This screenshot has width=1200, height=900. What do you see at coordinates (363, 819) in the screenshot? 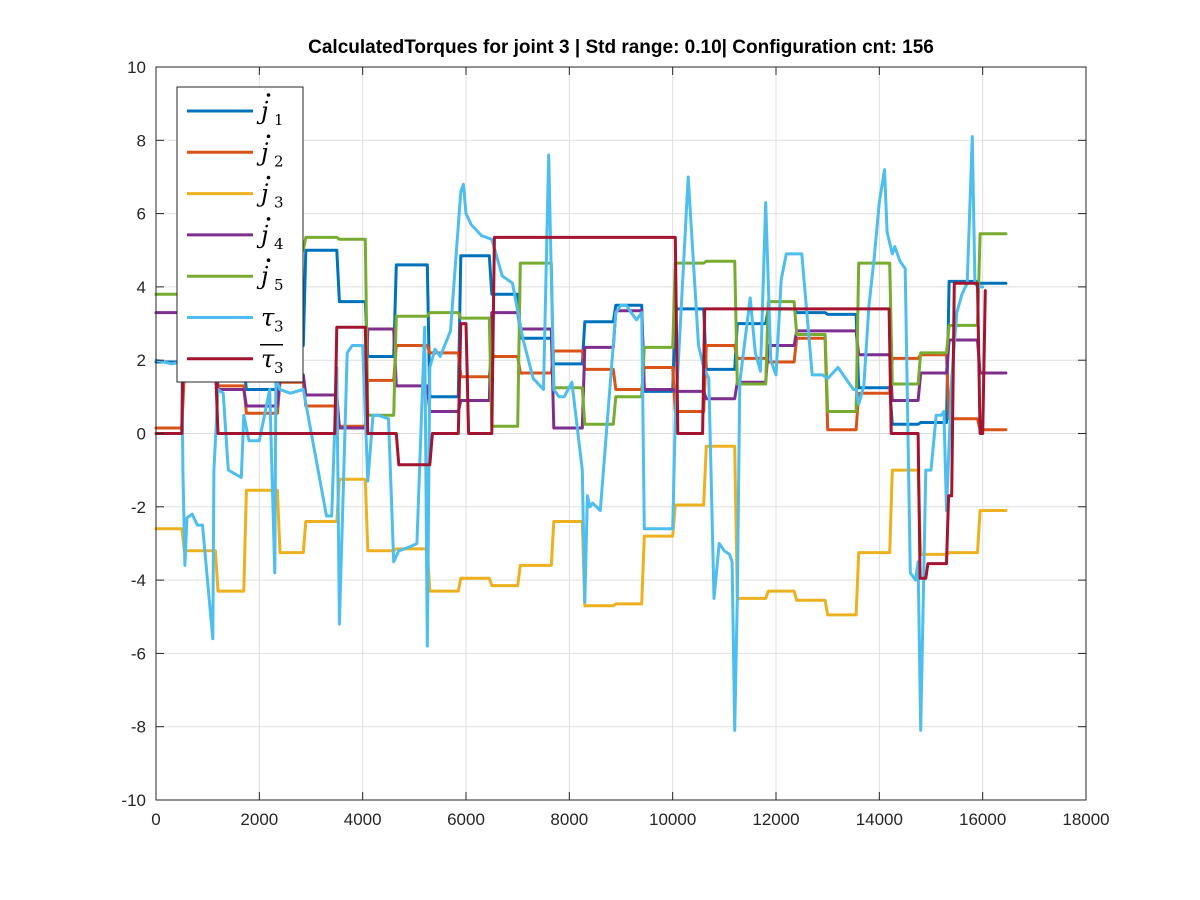
I see `x-tick-label: 4000` at bounding box center [363, 819].